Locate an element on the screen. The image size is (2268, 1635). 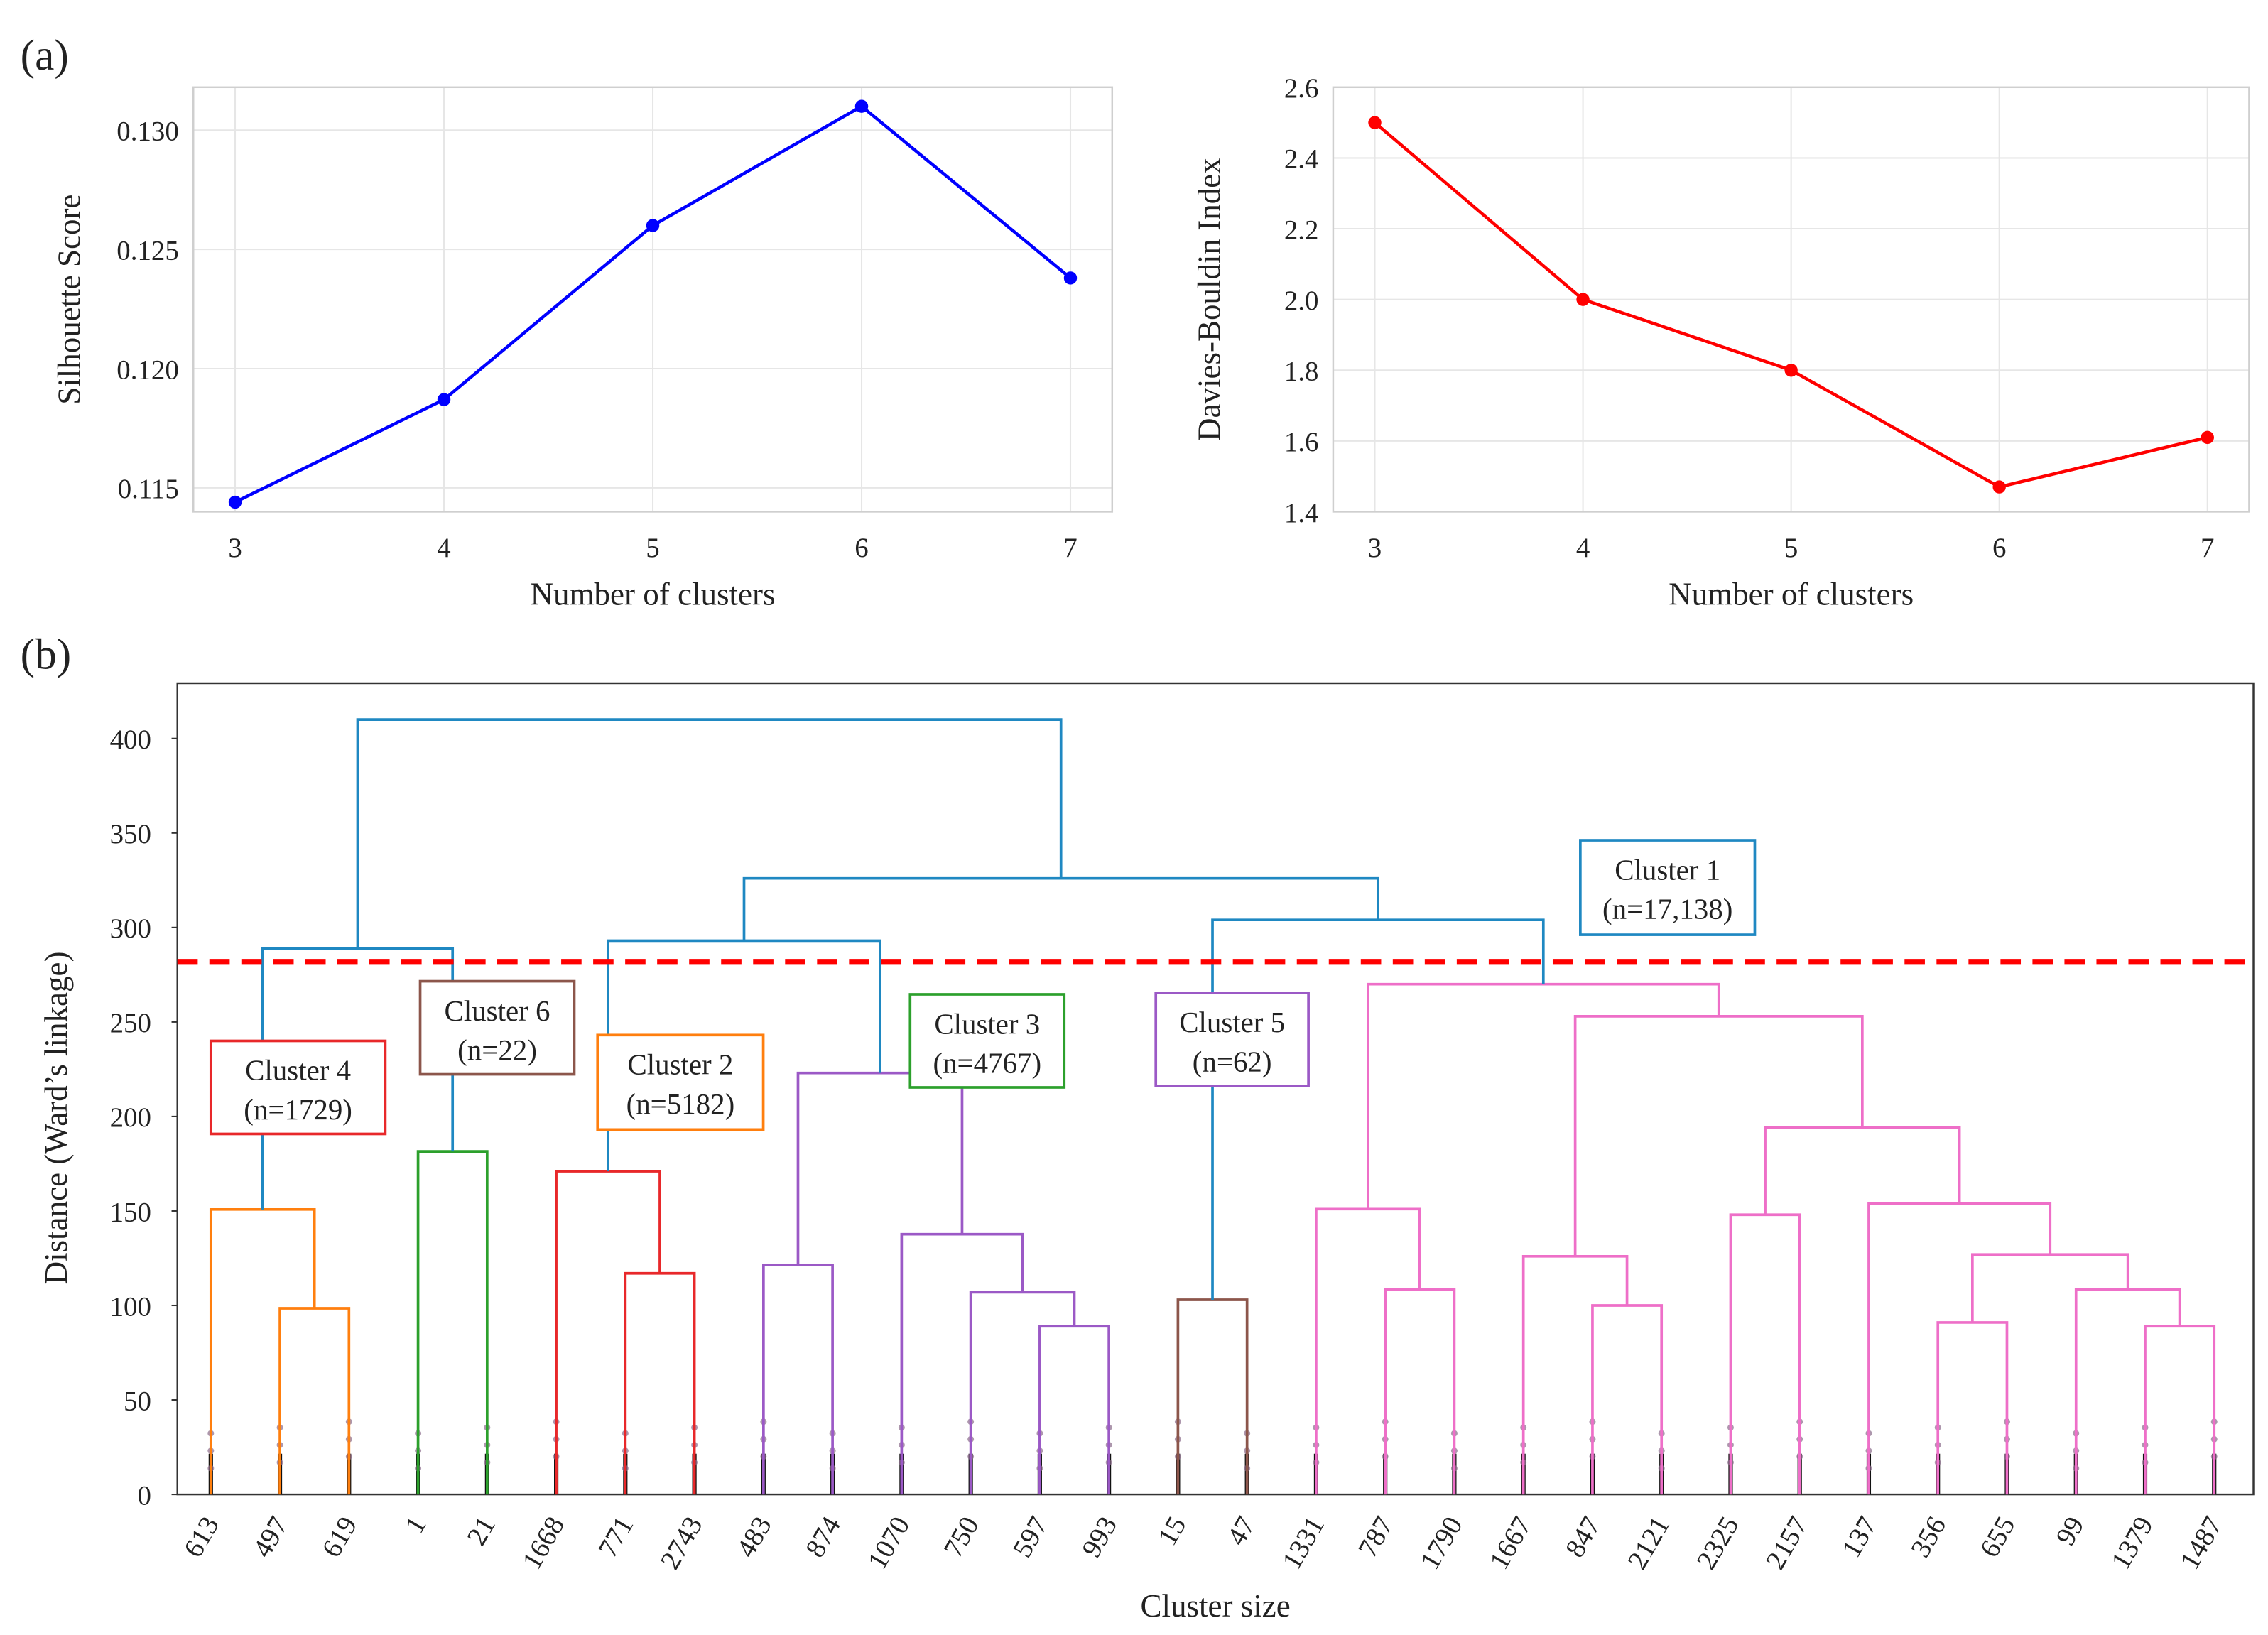
silhouette-plot-frame is located at coordinates (653, 299).